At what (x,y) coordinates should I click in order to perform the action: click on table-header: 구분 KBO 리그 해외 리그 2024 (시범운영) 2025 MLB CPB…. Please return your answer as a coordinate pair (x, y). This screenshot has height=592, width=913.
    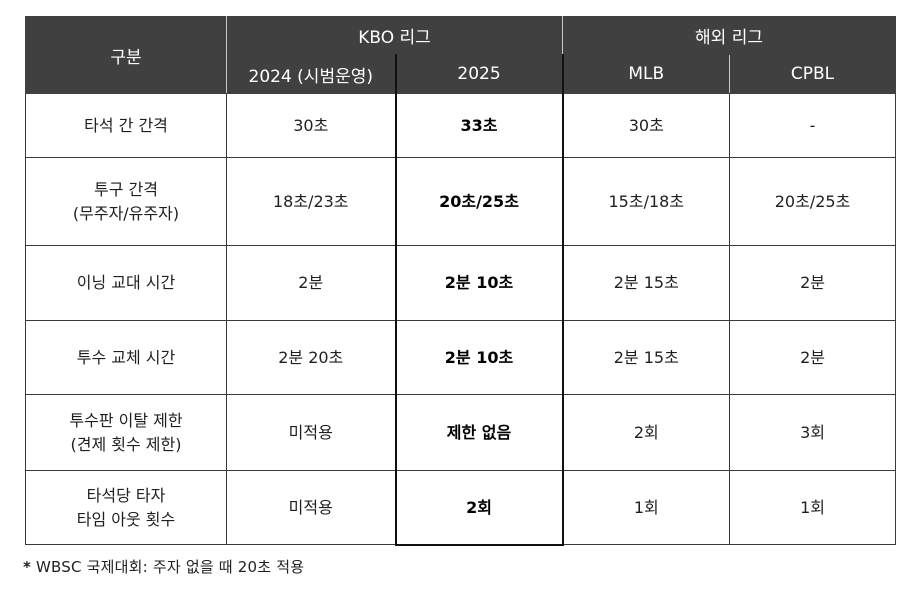
    Looking at the image, I should click on (461, 55).